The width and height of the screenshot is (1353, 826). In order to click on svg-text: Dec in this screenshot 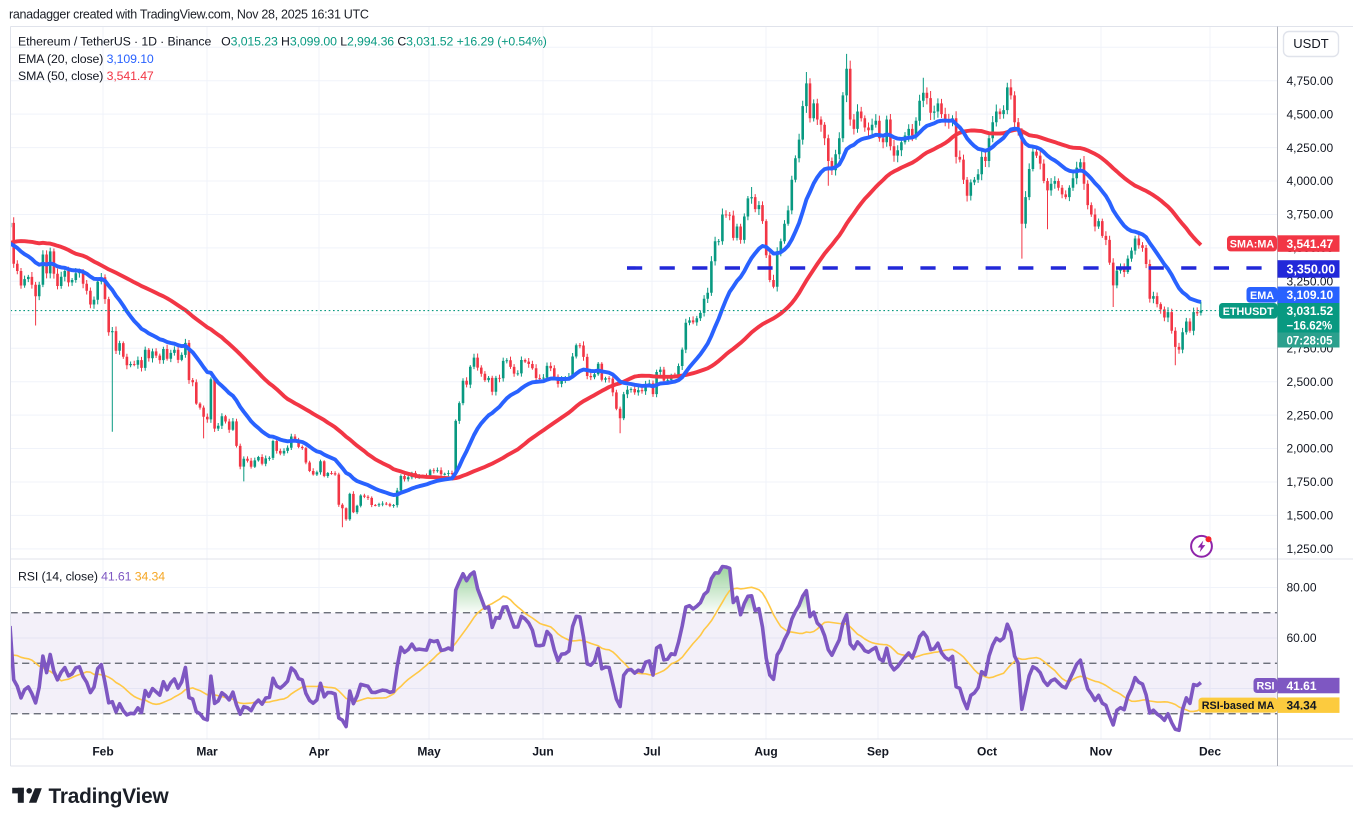, I will do `click(1210, 752)`.